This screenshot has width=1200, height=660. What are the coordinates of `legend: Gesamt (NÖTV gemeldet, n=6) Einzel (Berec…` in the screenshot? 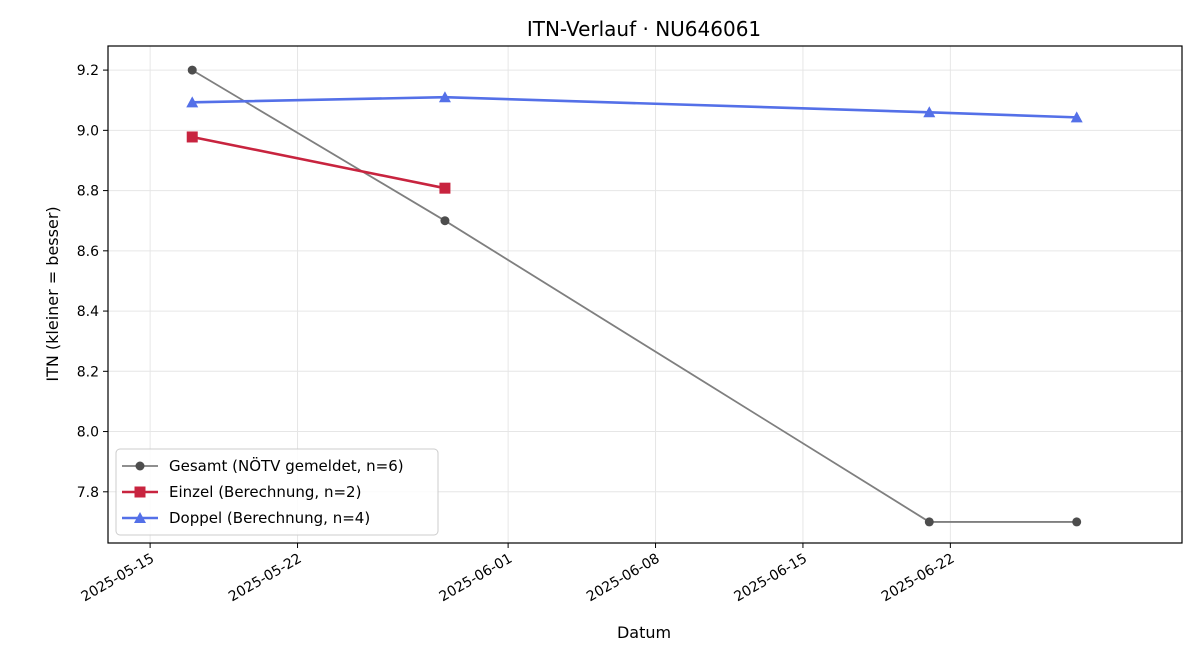 It's located at (277, 492).